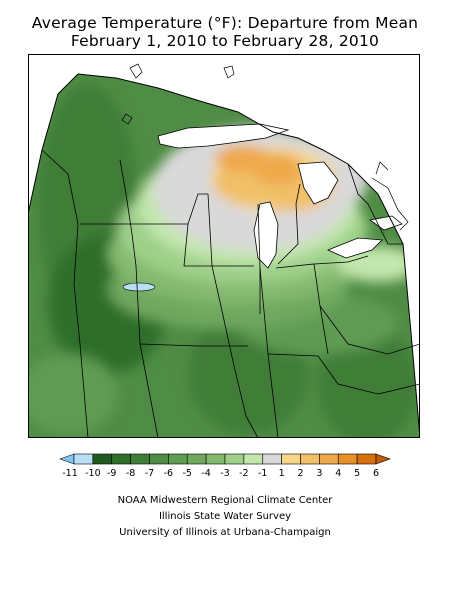 The width and height of the screenshot is (450, 600). Describe the element at coordinates (225, 41) in the screenshot. I see `map-title-line-2: February 1, 2010 to February 28, 2010` at that location.